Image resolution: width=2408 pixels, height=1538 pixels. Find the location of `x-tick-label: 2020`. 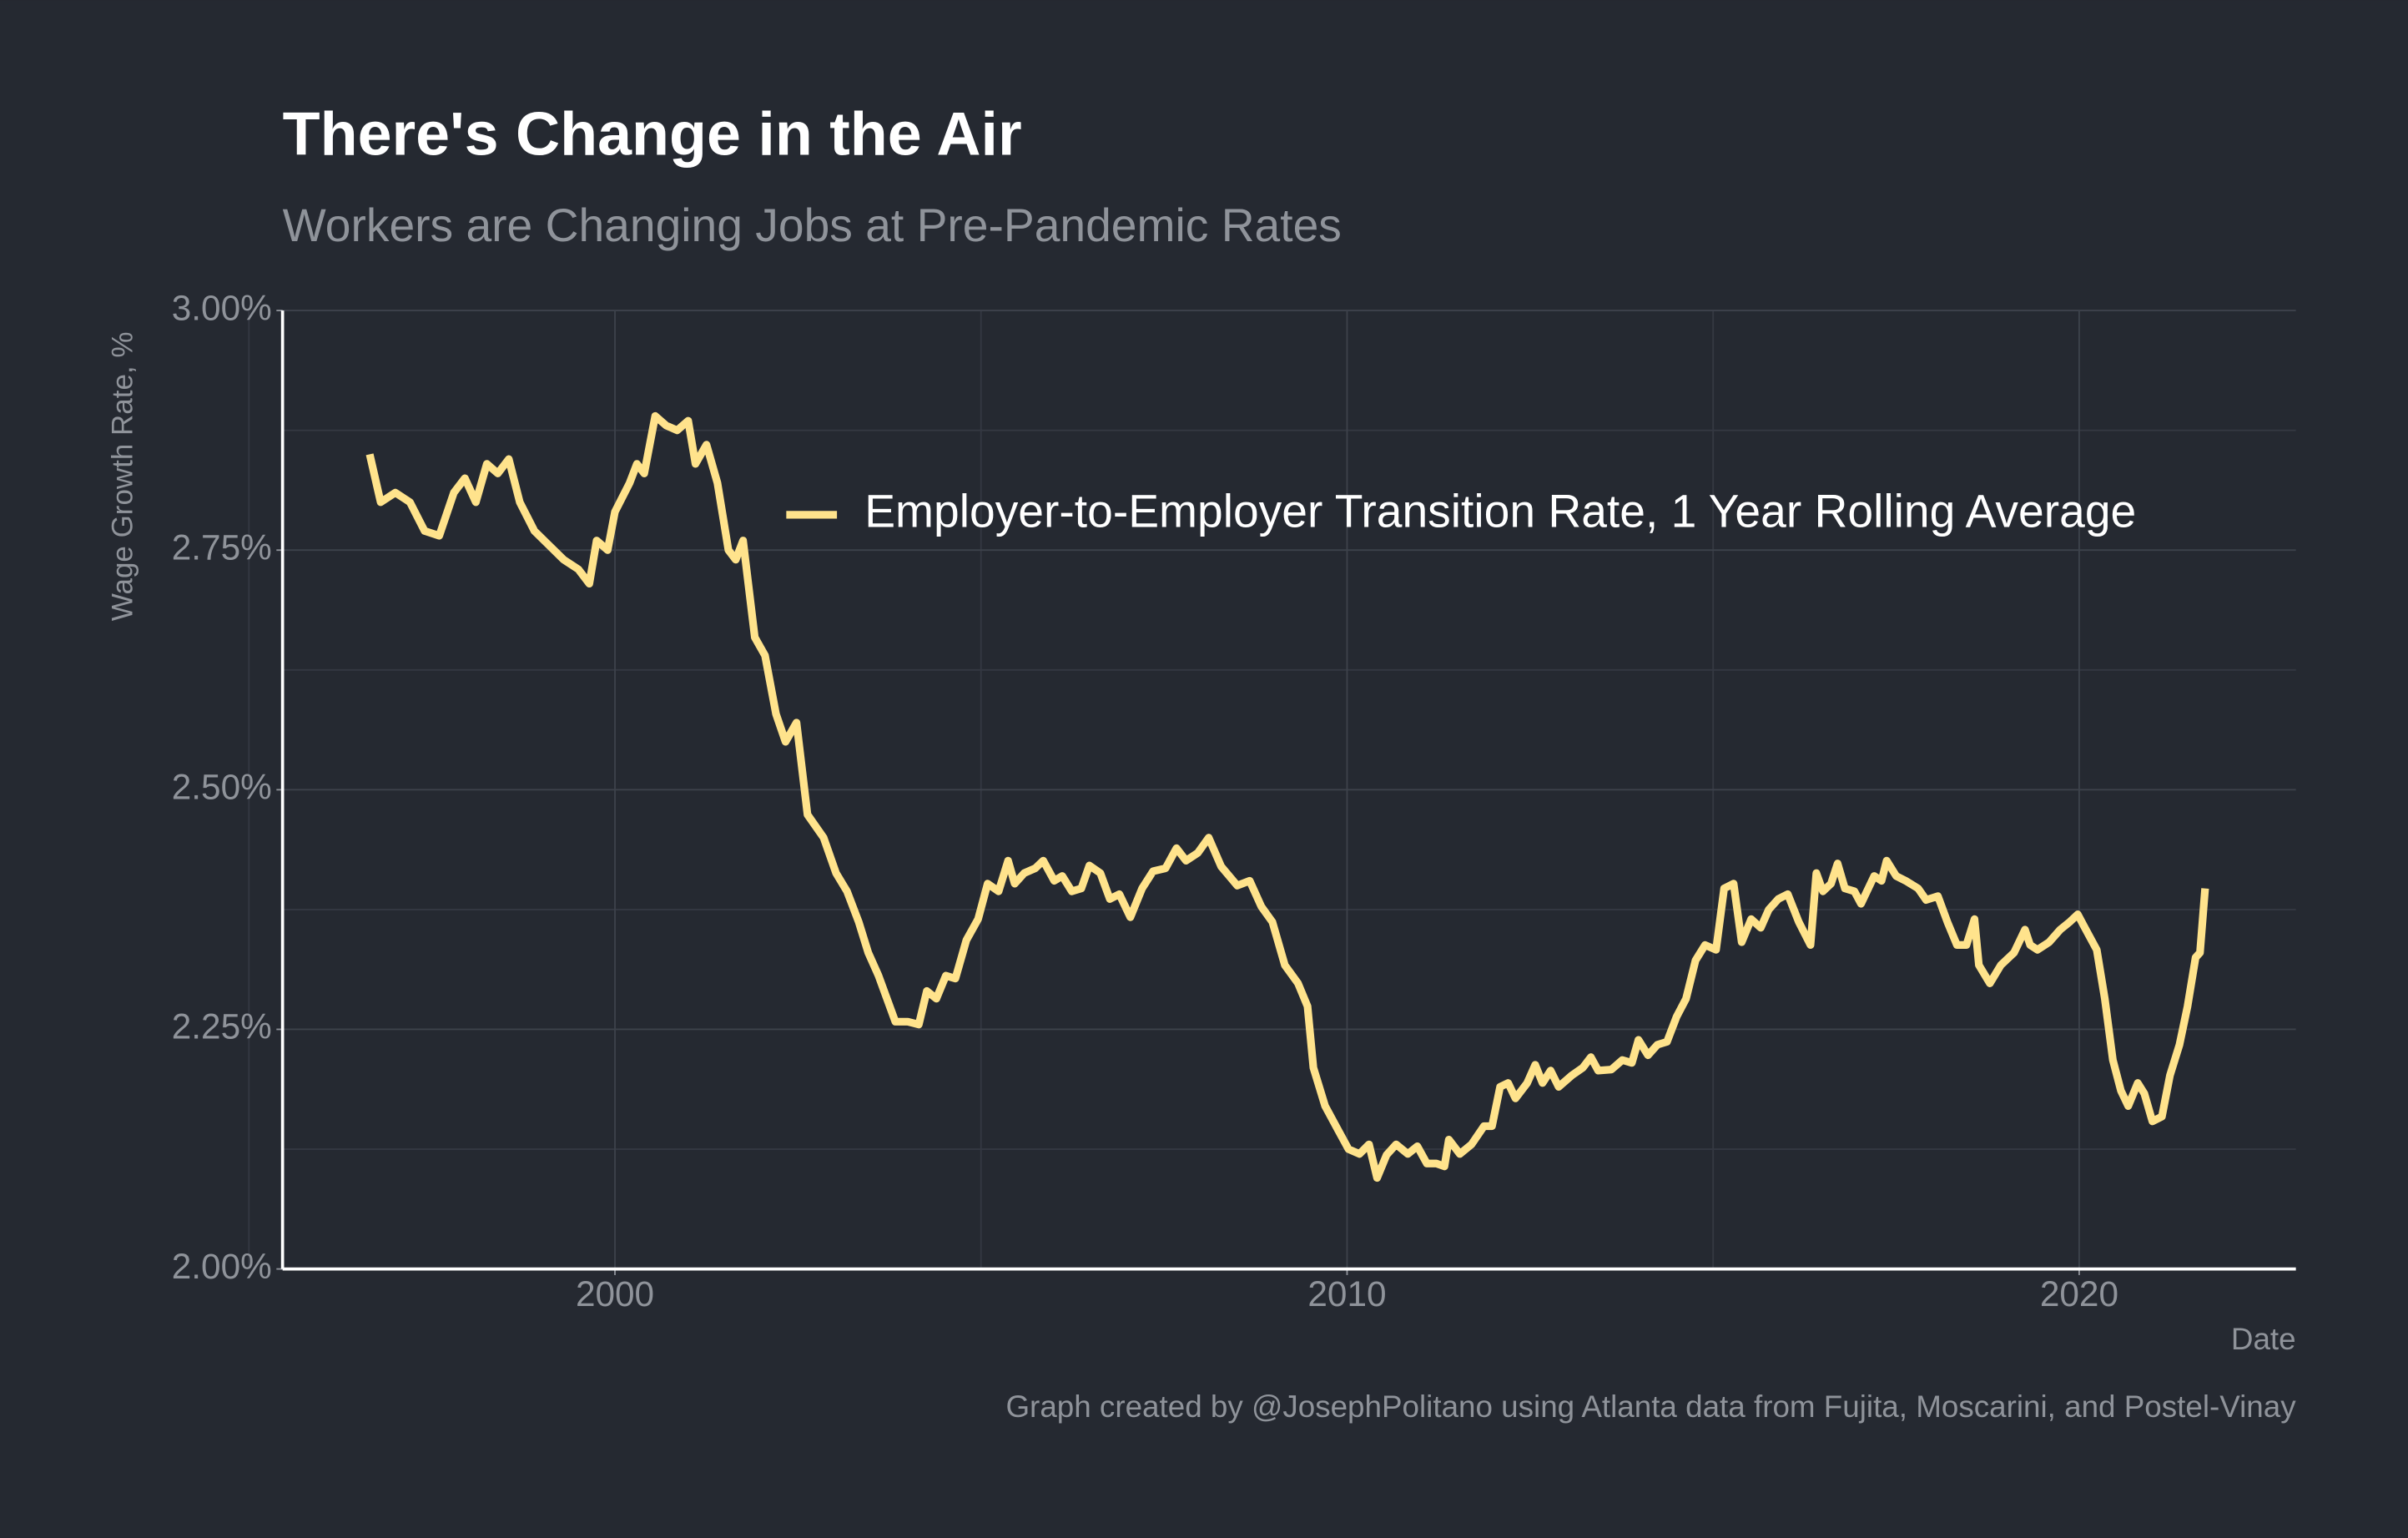

x-tick-label: 2020 is located at coordinates (2079, 1294).